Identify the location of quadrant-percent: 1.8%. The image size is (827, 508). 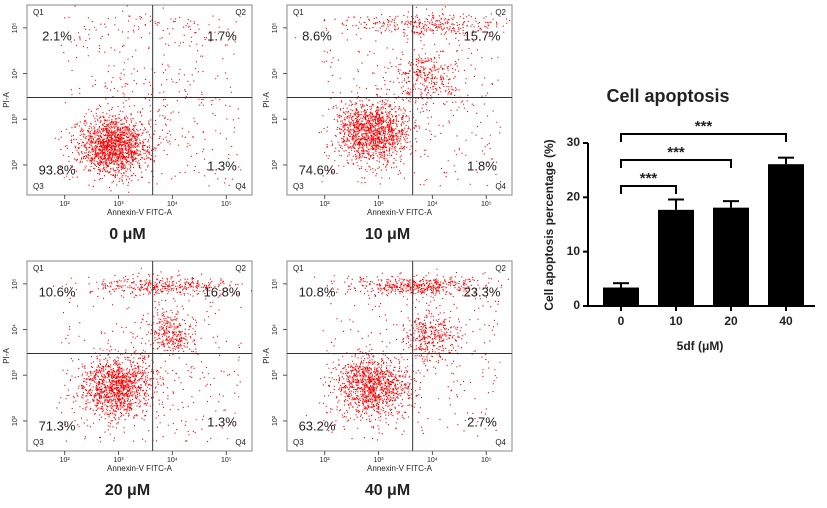
(482, 165).